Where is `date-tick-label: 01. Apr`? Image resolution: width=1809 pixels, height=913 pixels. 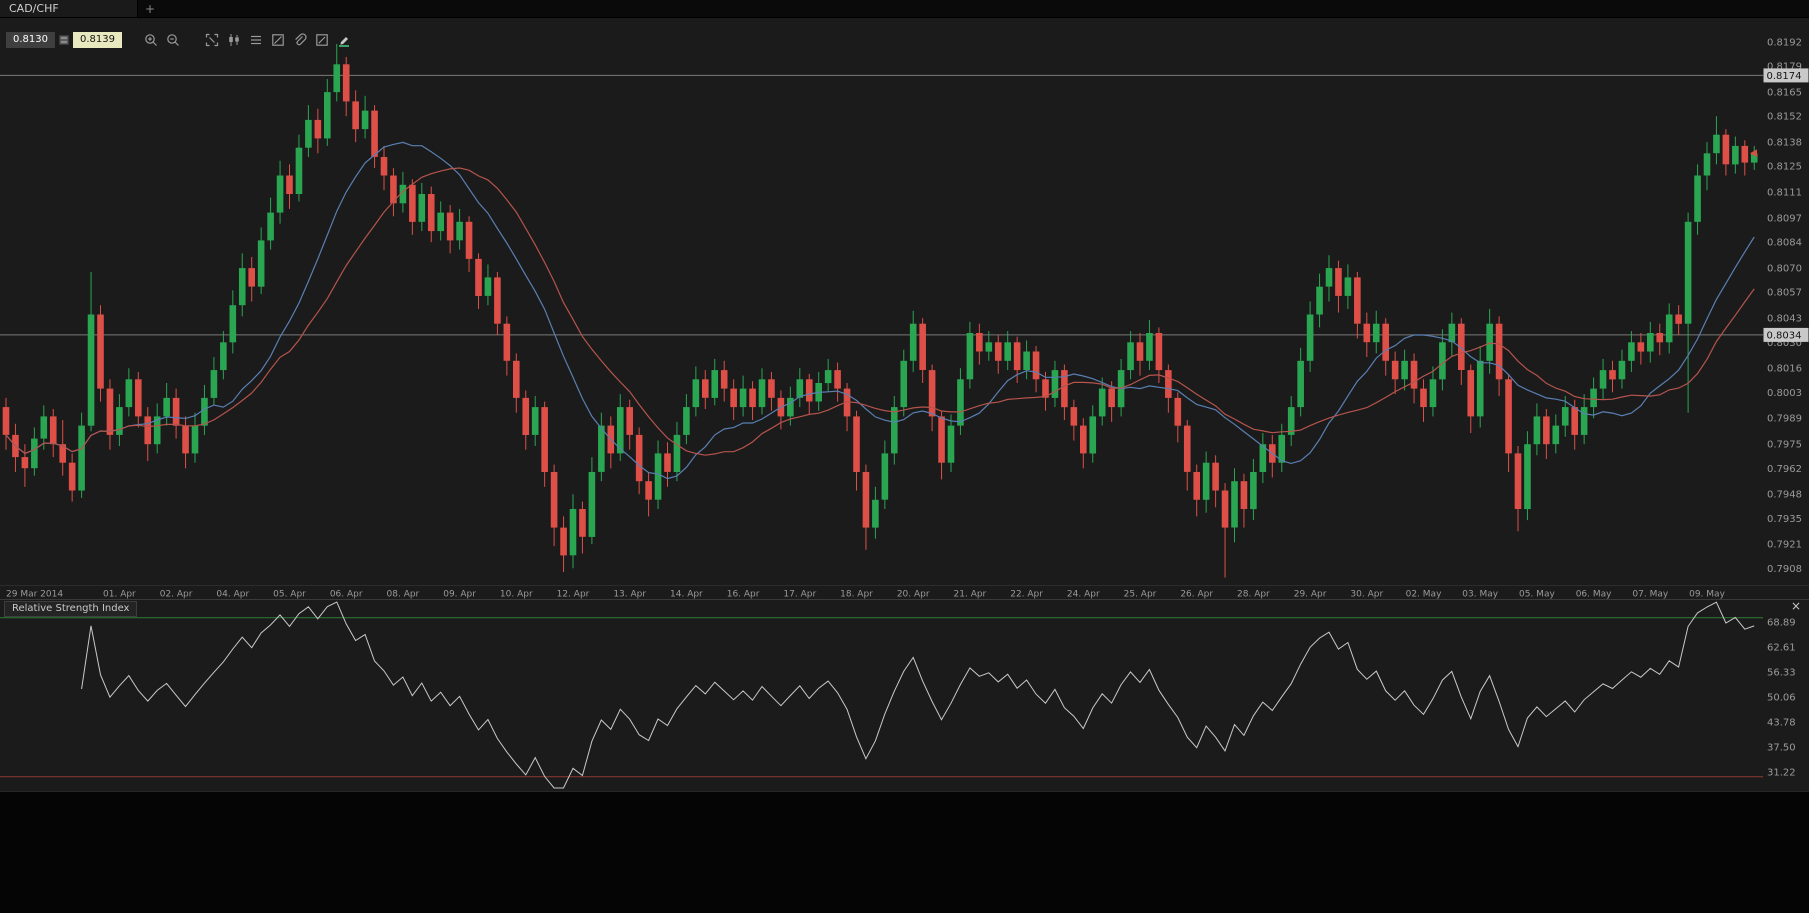
date-tick-label: 01. Apr is located at coordinates (119, 595).